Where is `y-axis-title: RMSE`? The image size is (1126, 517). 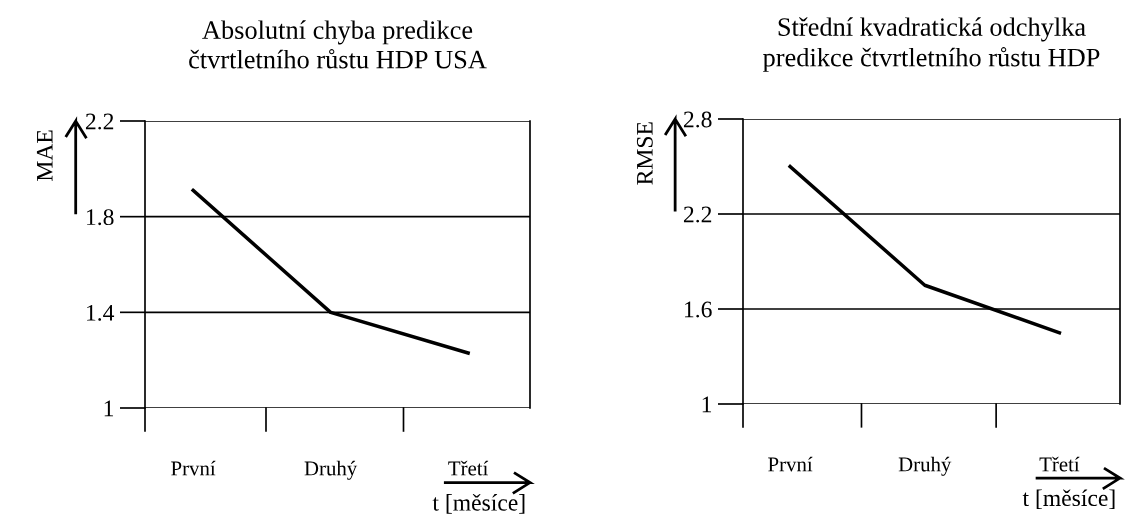 y-axis-title: RMSE is located at coordinates (644, 153).